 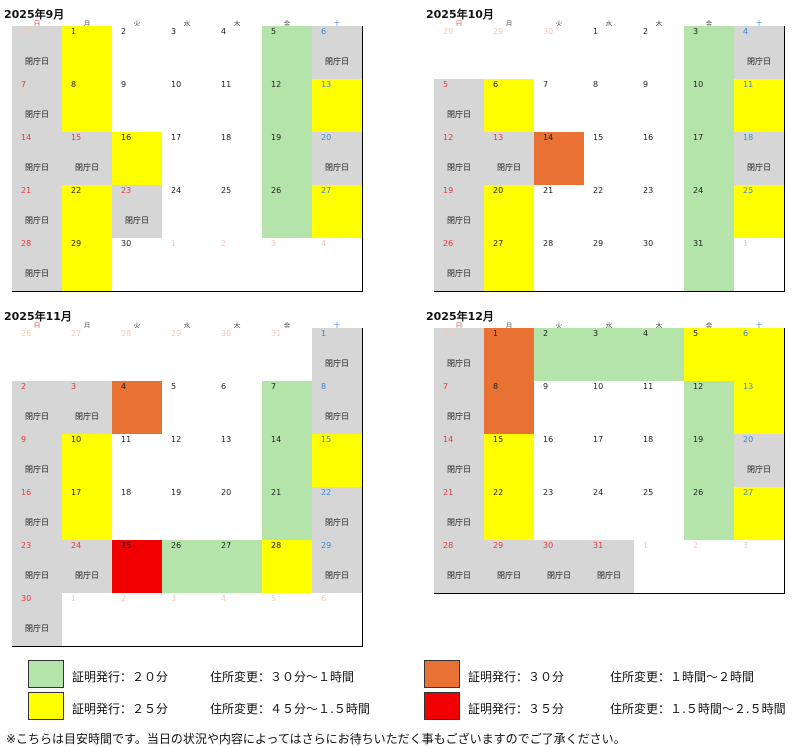 I want to click on day-cell: 30 閉庁日, so click(x=37, y=620).